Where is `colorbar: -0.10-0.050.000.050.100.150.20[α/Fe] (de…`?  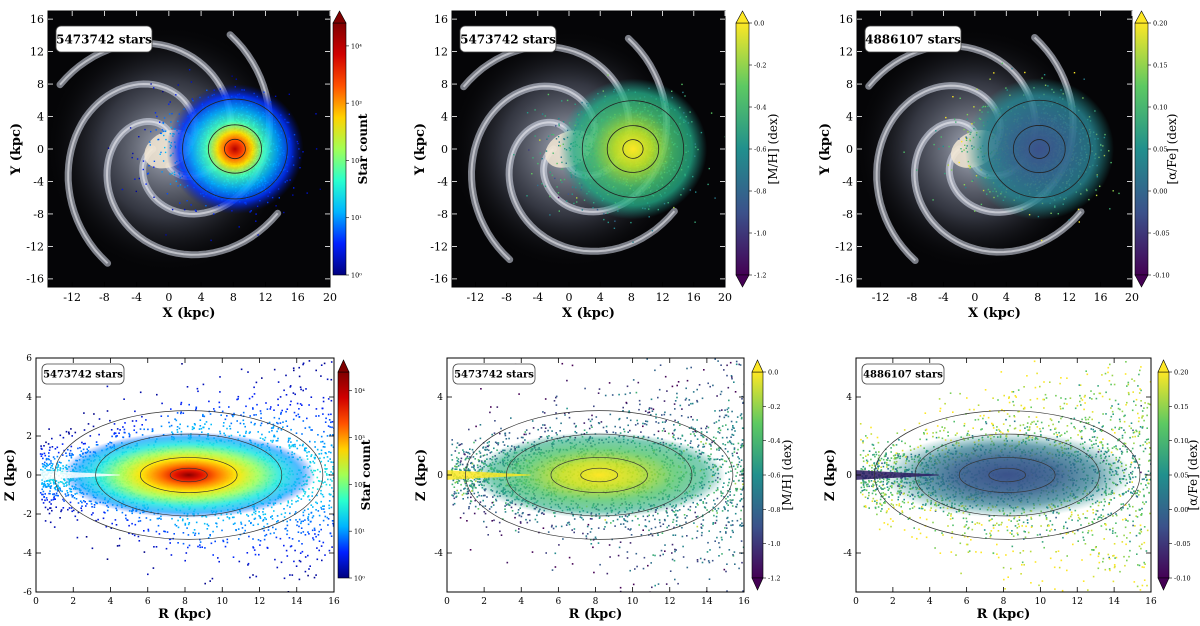 colorbar: -0.10-0.050.000.050.100.150.20[α/Fe] (de… is located at coordinates (1157, 149).